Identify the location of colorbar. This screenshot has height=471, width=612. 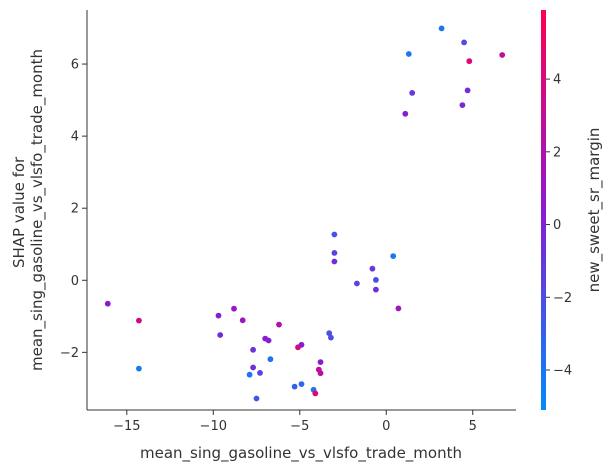
(543, 210).